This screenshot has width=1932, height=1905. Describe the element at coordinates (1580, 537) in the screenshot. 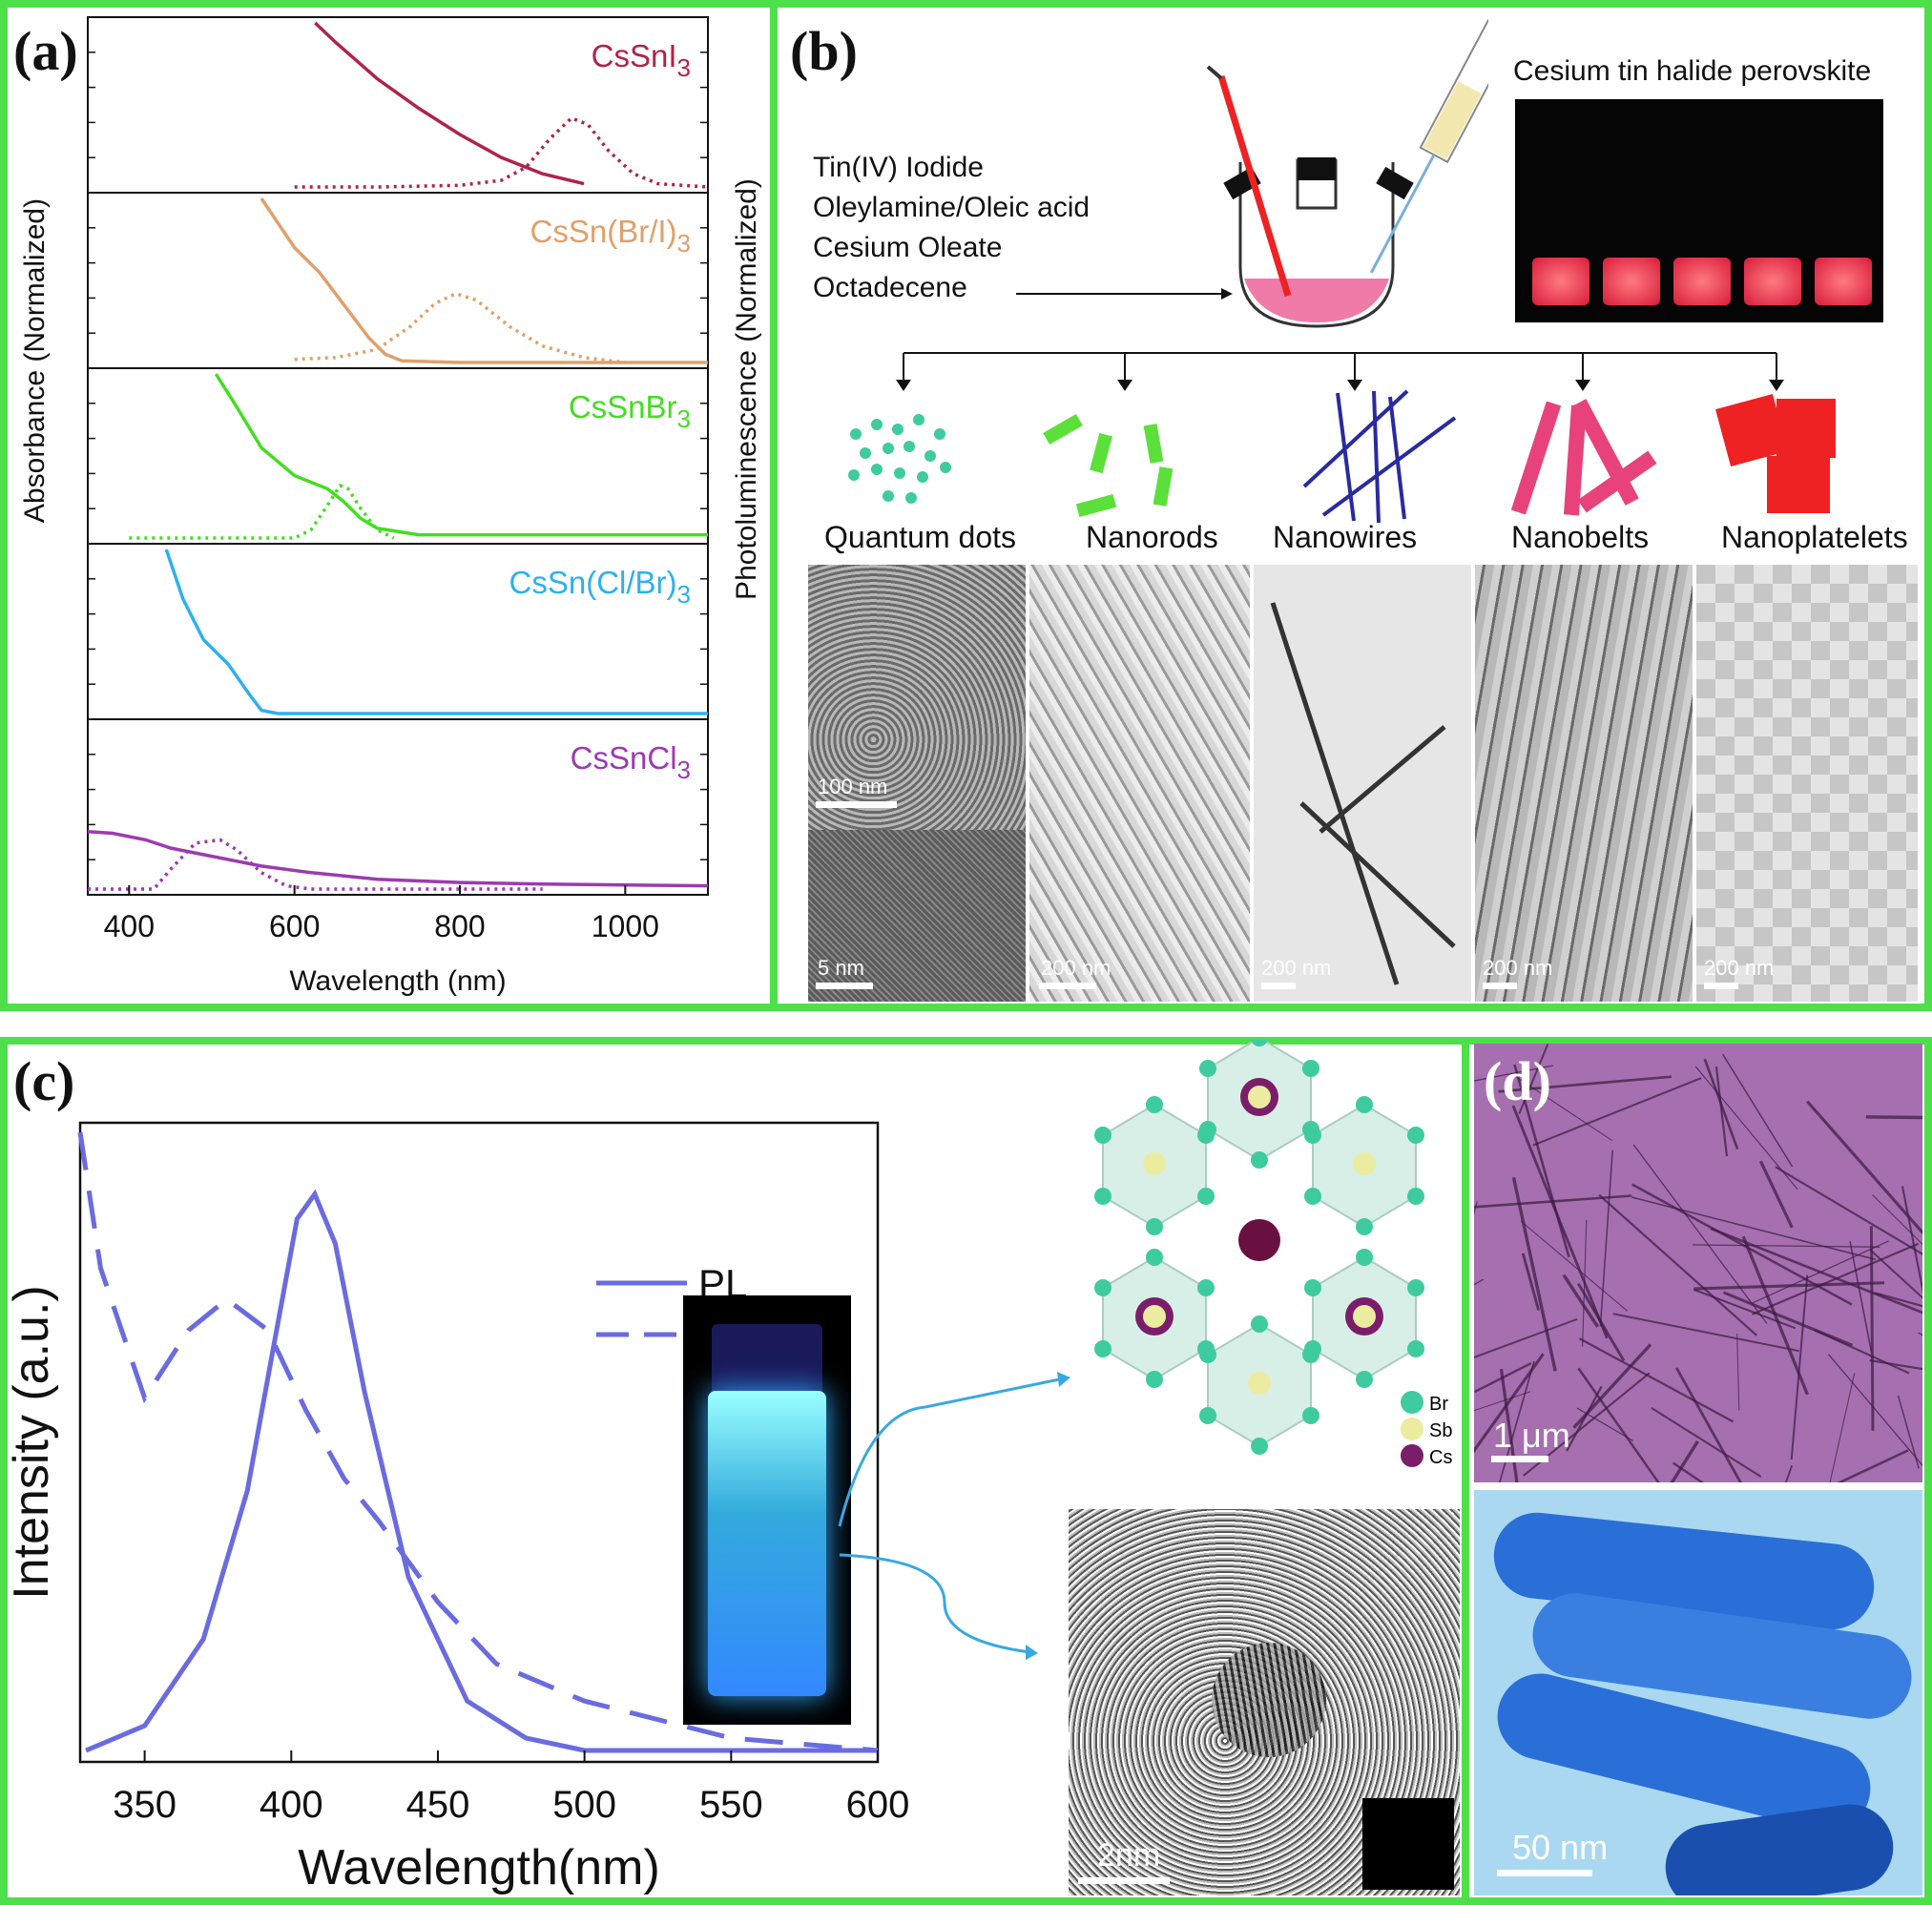

I see `morph-label-nanobelts: Nanobelts` at that location.